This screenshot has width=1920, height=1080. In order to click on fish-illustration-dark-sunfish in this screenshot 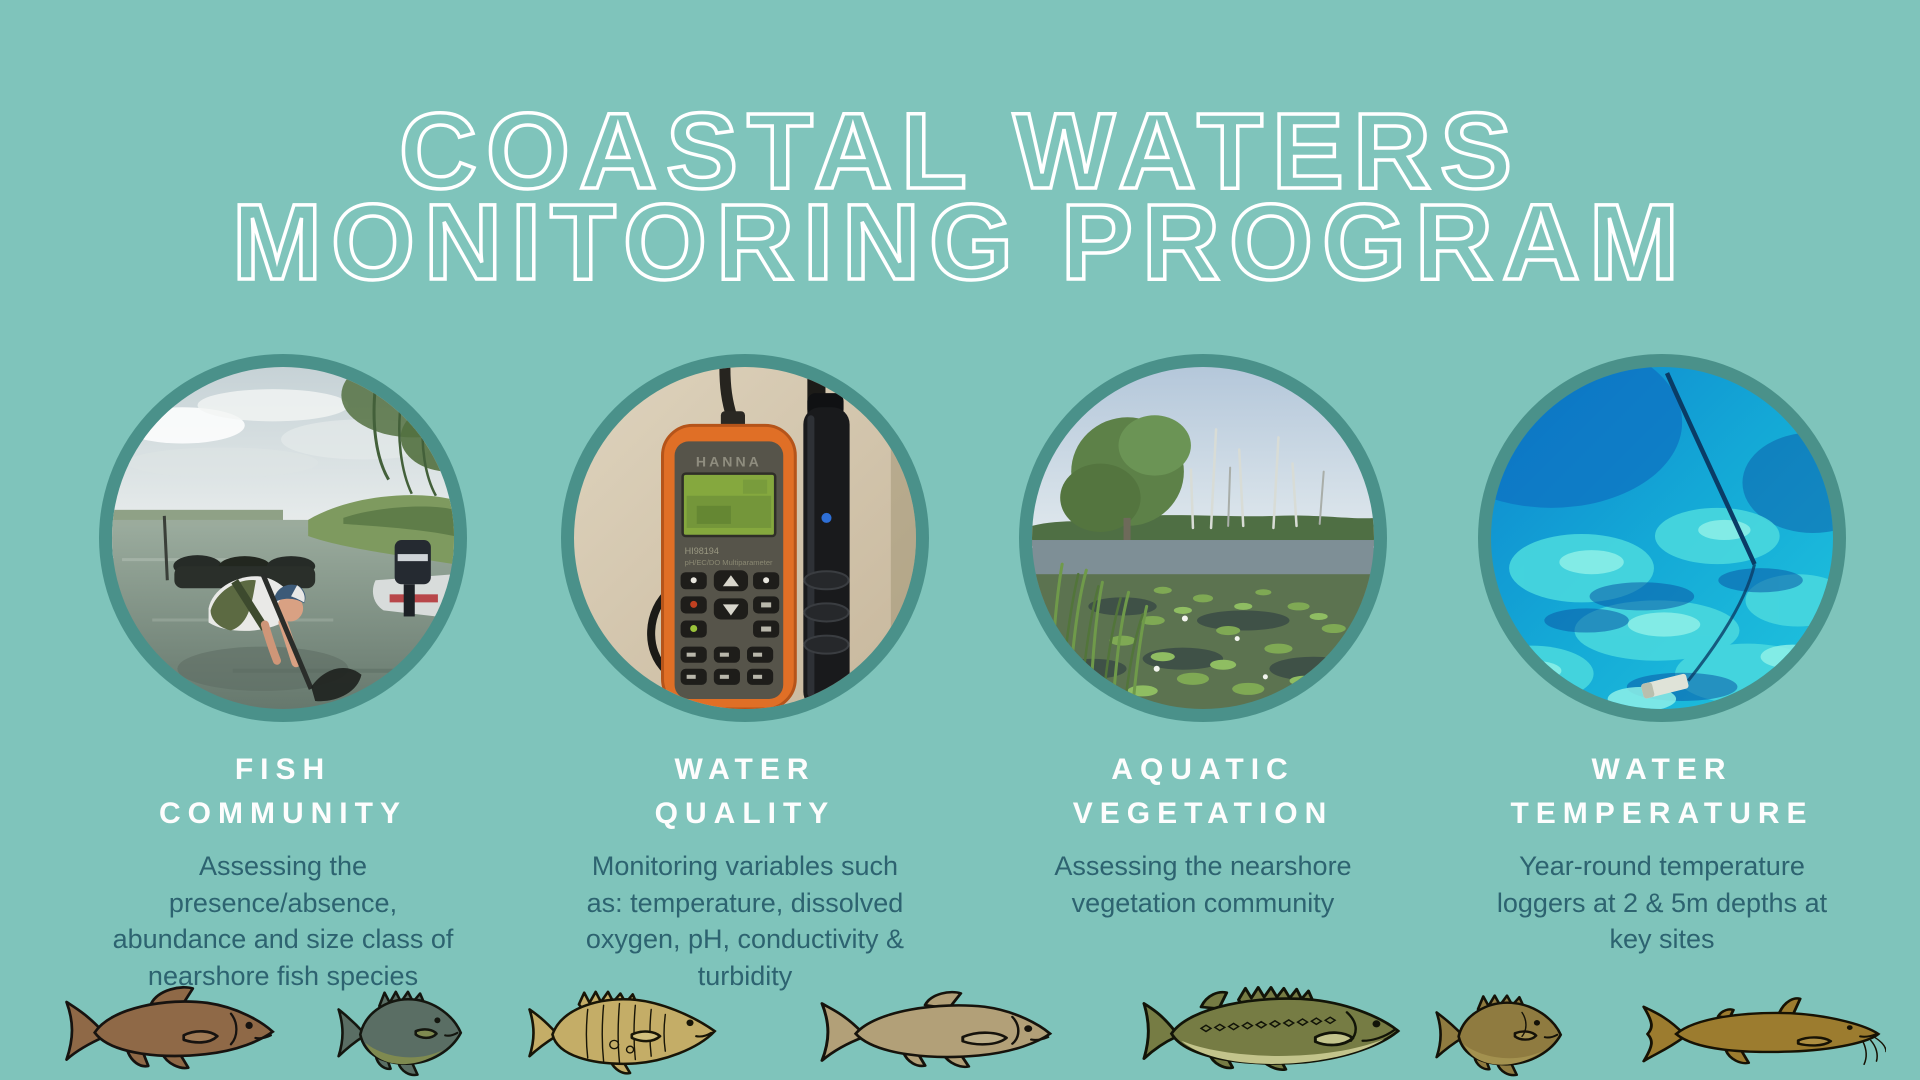, I will do `click(400, 1033)`.